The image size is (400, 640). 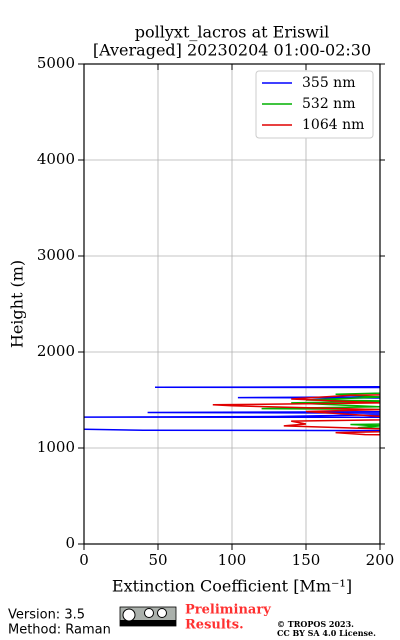 I want to click on legend-label: 1064 nm, so click(x=333, y=125).